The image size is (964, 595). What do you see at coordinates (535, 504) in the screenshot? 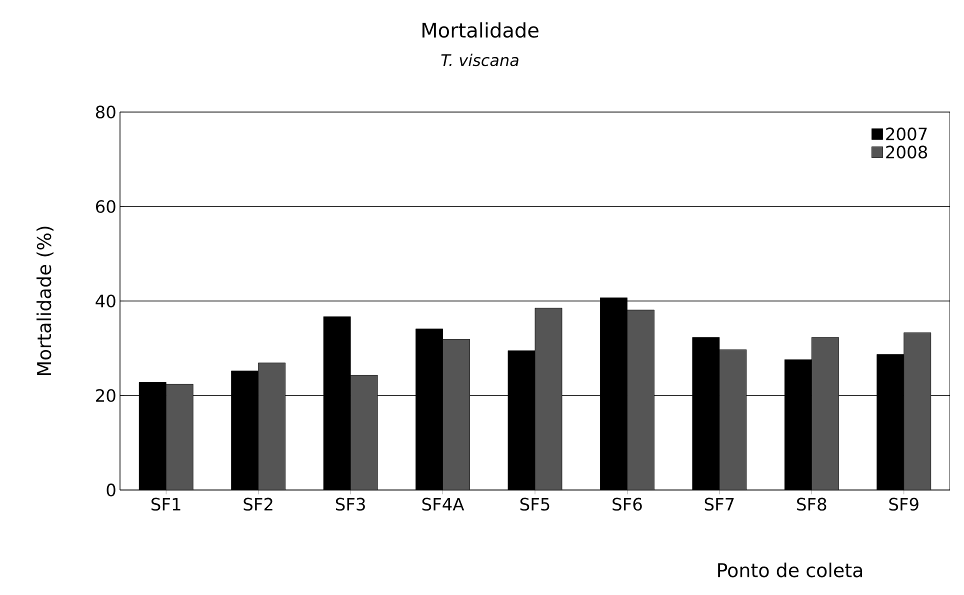
I see `x-tick-label: SF5` at bounding box center [535, 504].